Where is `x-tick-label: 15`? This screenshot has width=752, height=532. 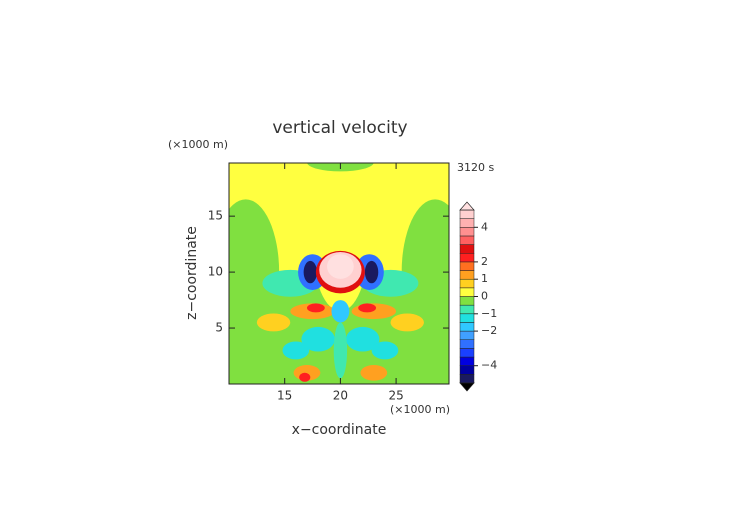
x-tick-label: 15 is located at coordinates (284, 396).